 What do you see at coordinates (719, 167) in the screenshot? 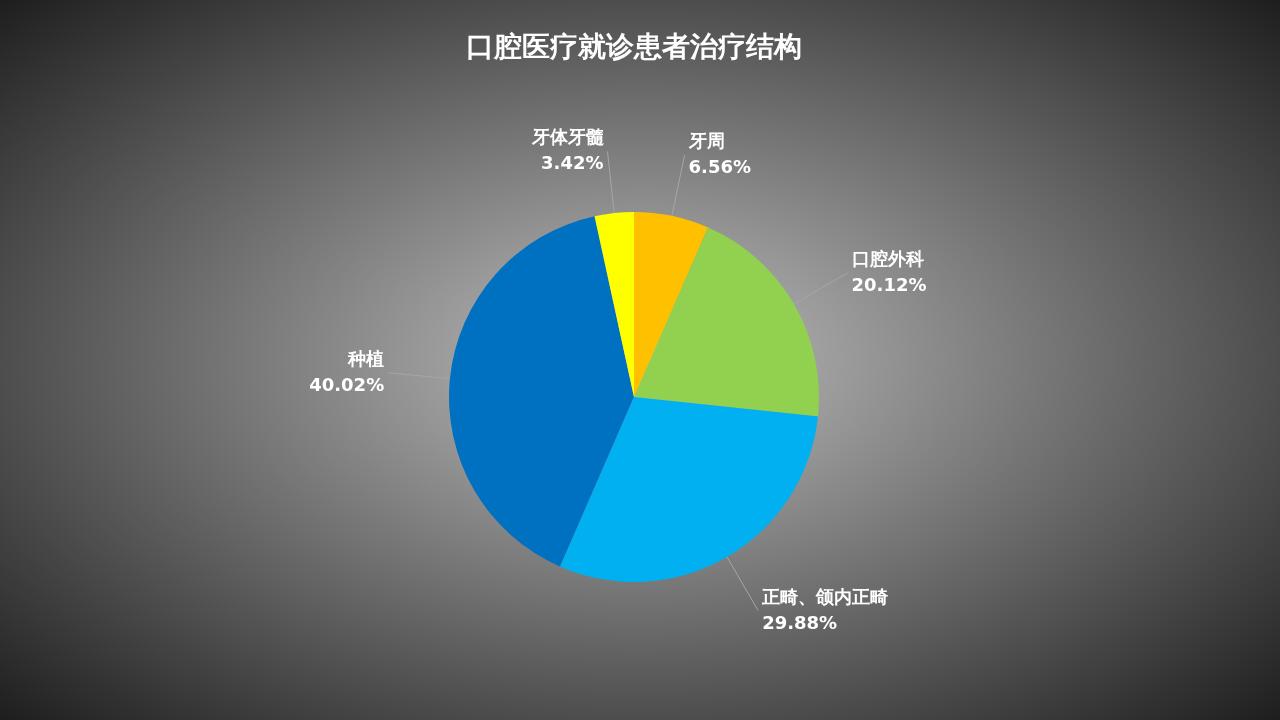
I see `data-label: 6.56%` at bounding box center [719, 167].